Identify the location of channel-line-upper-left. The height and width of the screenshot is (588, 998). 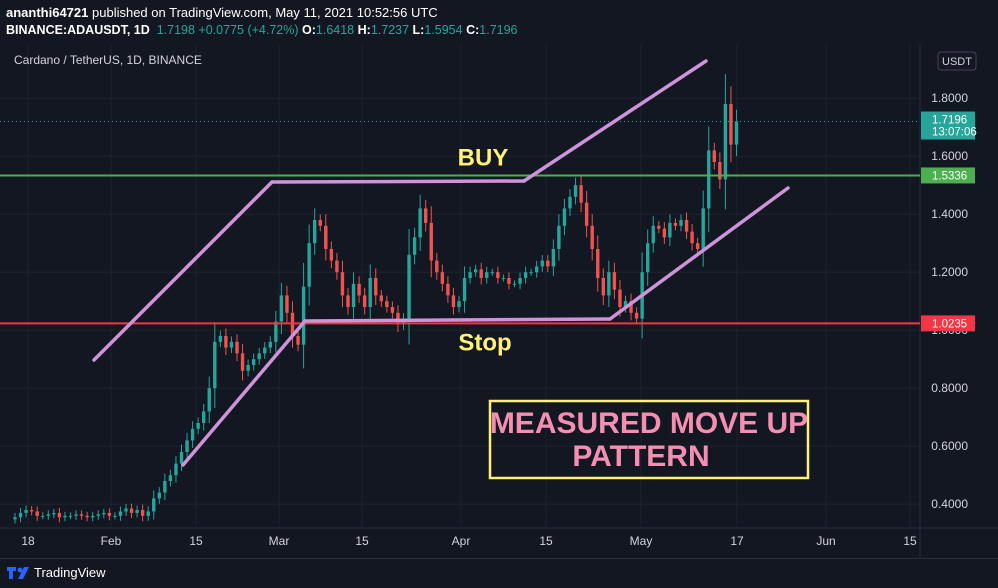
(183, 271).